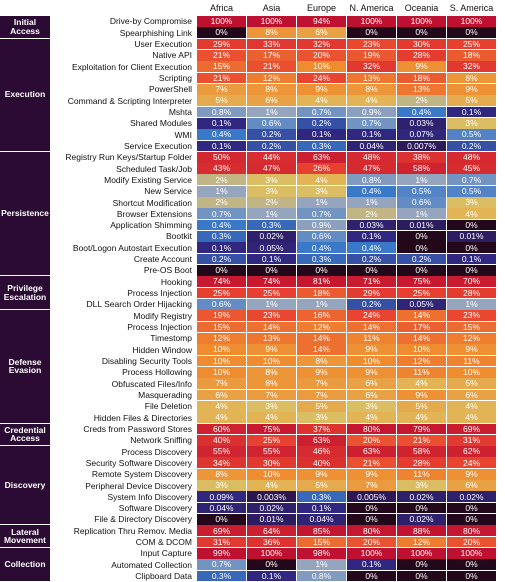 The height and width of the screenshot is (582, 505). Describe the element at coordinates (157, 145) in the screenshot. I see `technique-label: Service Execution` at that location.